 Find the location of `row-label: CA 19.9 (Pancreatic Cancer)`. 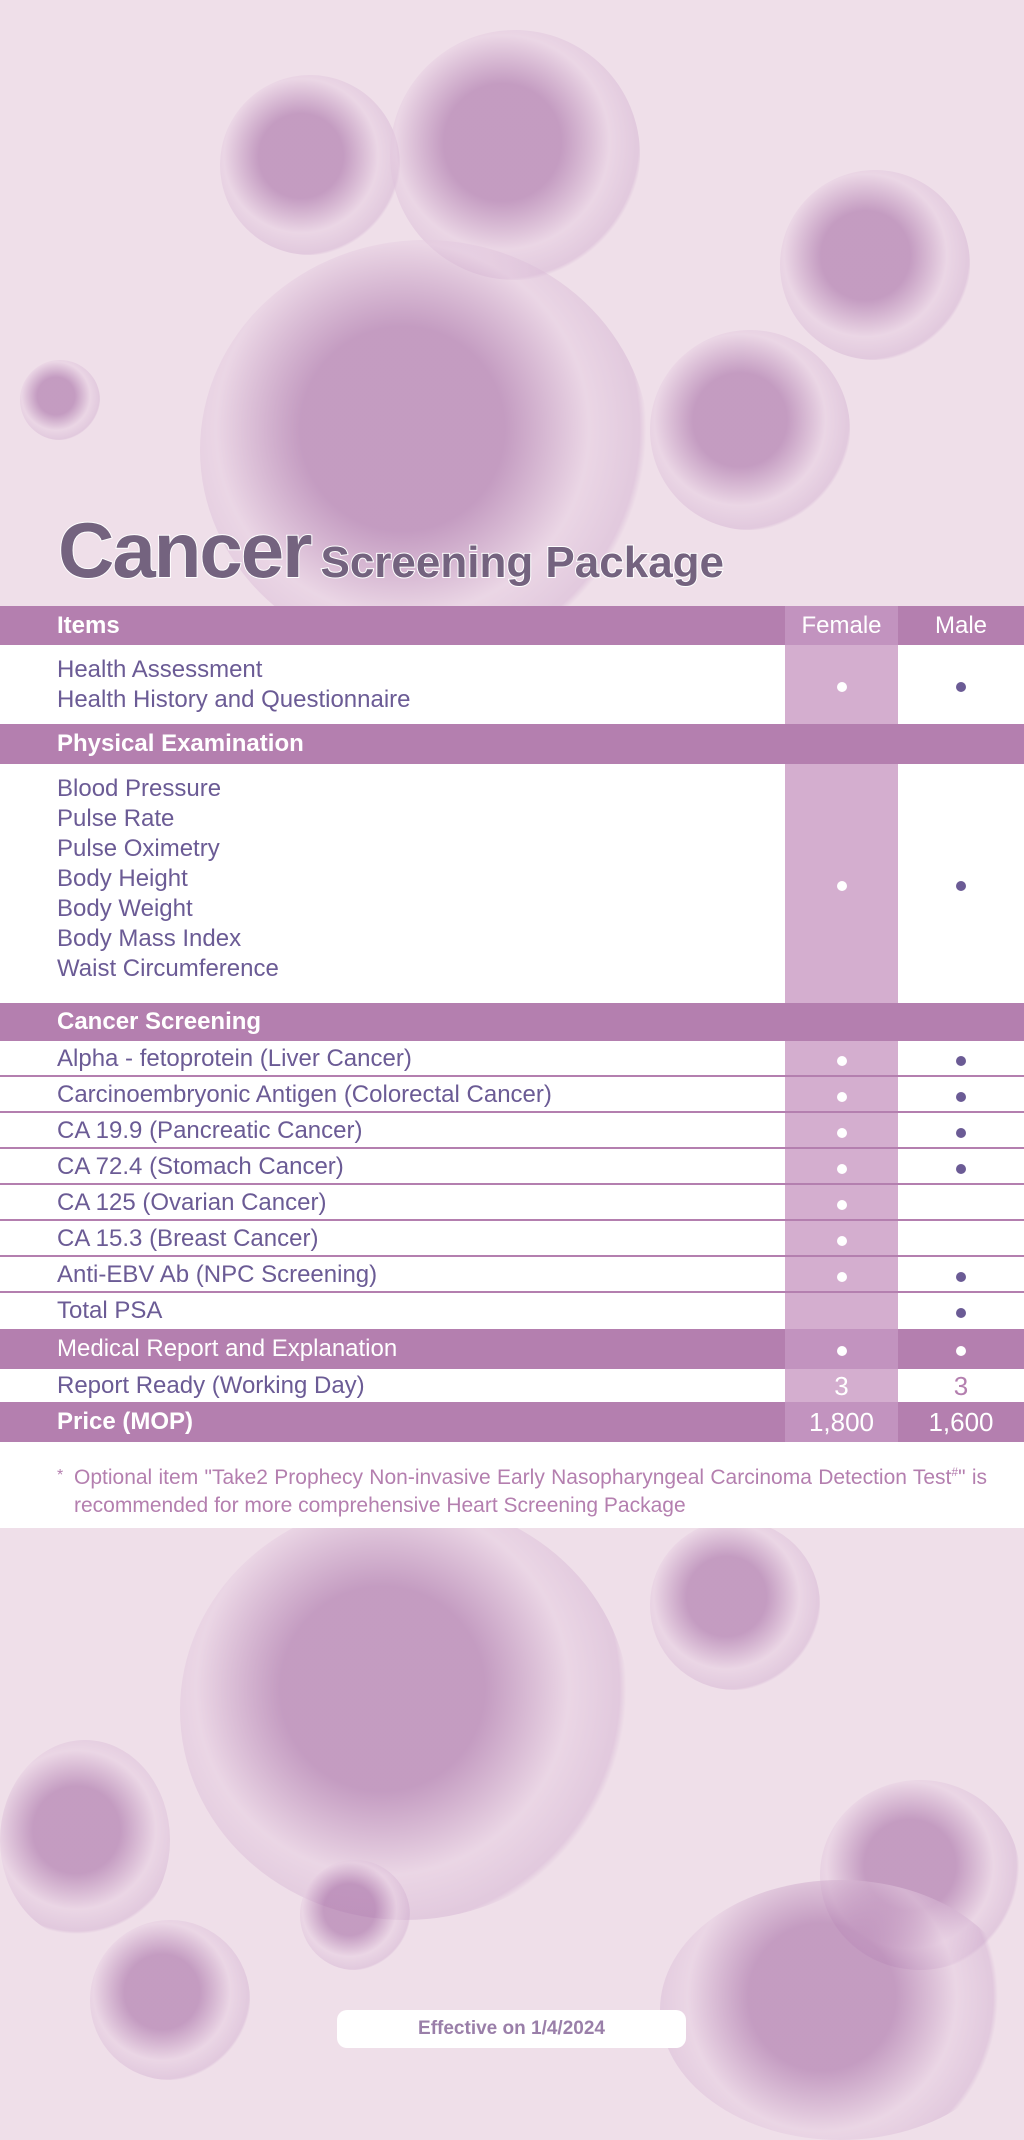

row-label: CA 19.9 (Pancreatic Cancer) is located at coordinates (210, 1130).